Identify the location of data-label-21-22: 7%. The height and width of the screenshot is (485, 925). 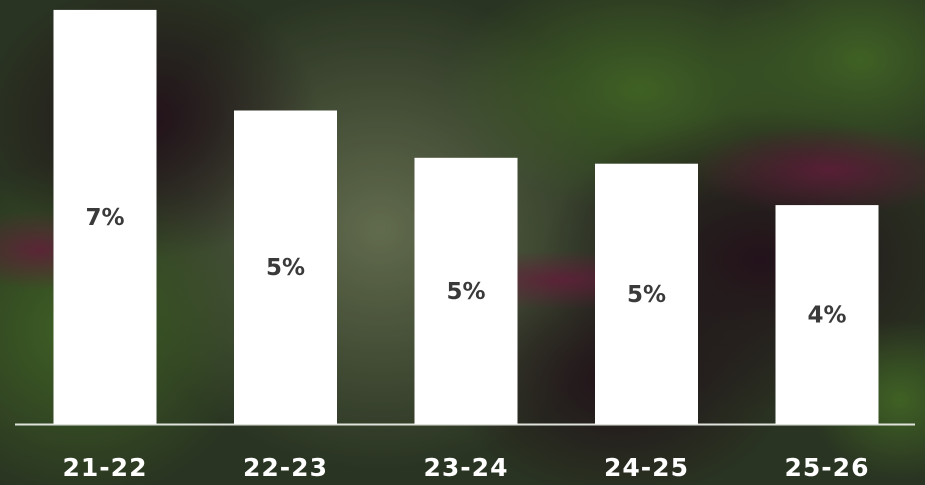
(104, 218).